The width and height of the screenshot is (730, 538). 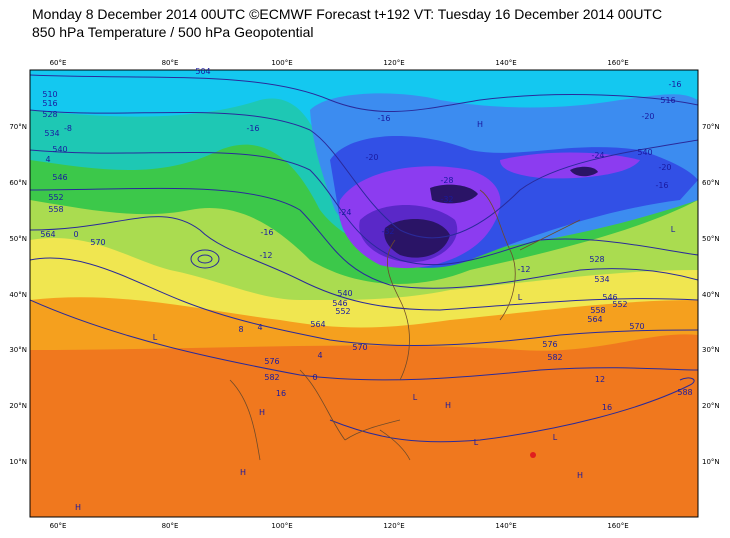 I want to click on contour-label: -32, so click(x=446, y=199).